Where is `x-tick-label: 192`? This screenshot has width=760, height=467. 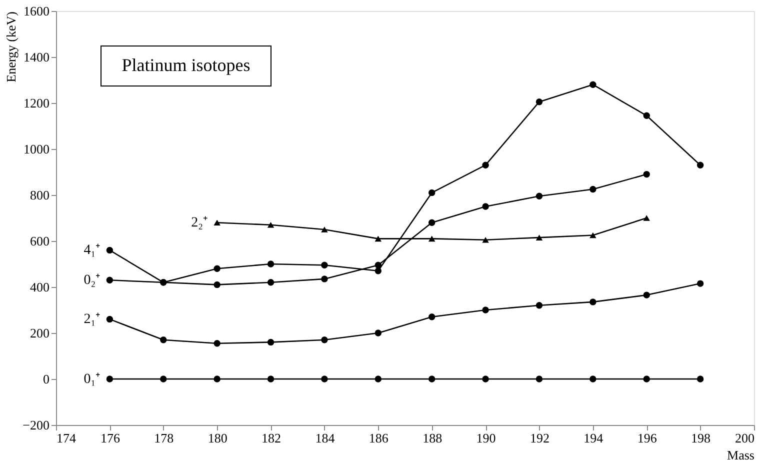 x-tick-label: 192 is located at coordinates (540, 438).